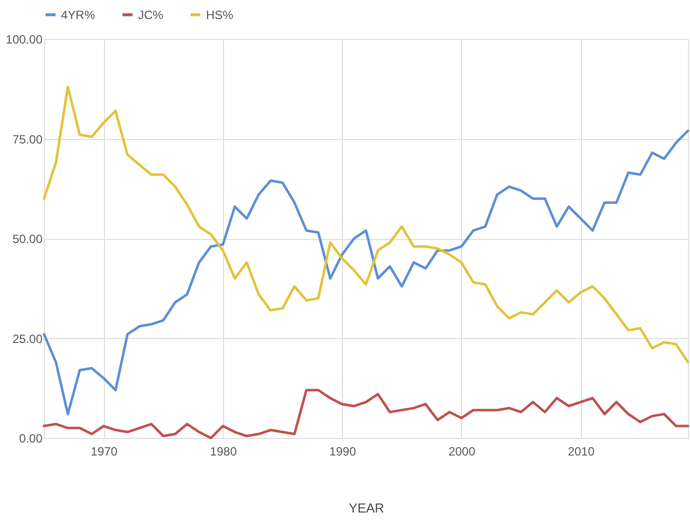  I want to click on x-tick-label: 2000, so click(462, 451).